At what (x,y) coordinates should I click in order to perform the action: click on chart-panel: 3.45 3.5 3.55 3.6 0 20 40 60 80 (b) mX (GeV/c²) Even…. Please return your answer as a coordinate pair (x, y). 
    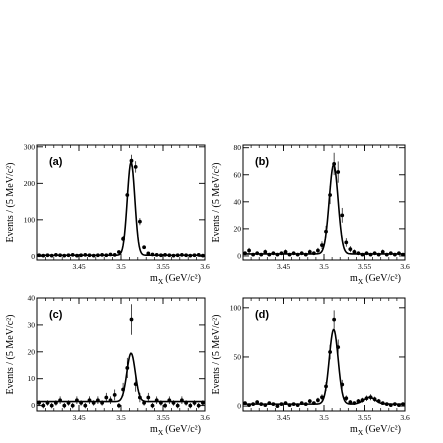
    Looking at the image, I should click on (310, 214).